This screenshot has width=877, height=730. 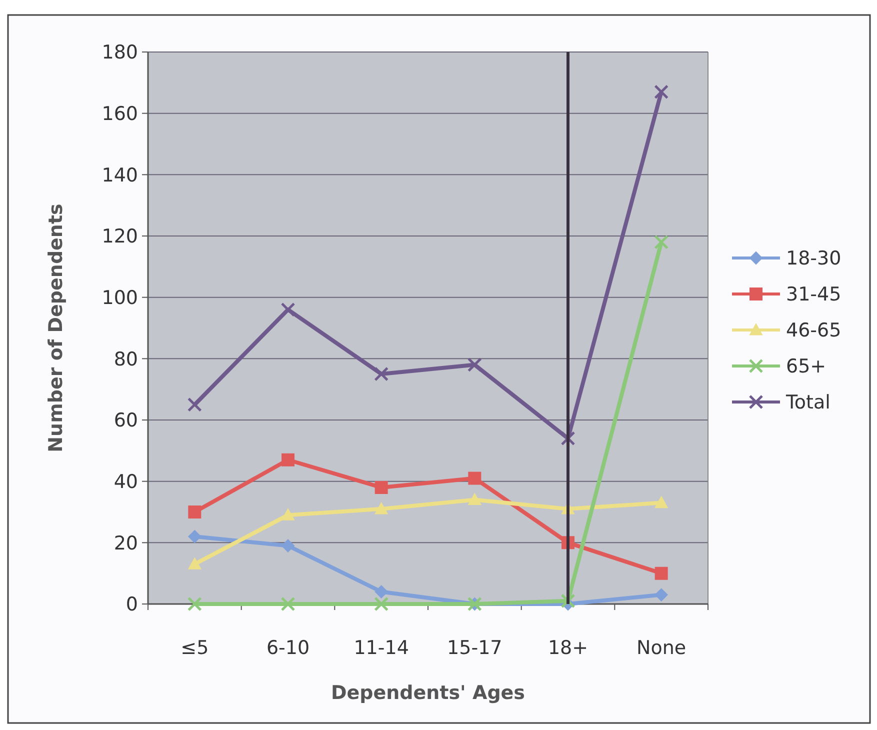 What do you see at coordinates (194, 648) in the screenshot?
I see `x-tick-label: ≤5` at bounding box center [194, 648].